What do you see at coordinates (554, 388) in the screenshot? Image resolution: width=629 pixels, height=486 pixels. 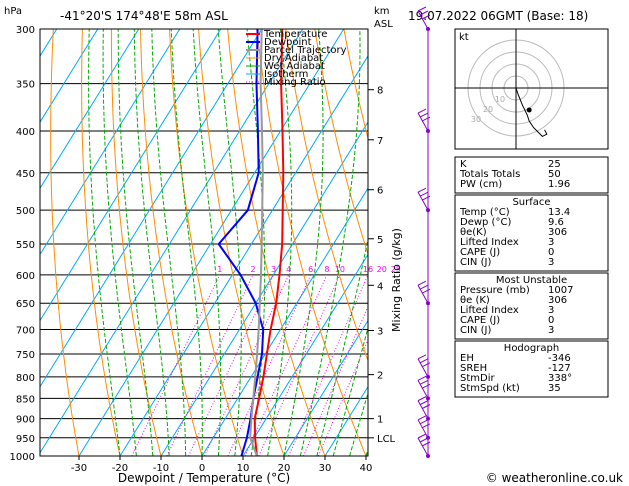 I see `indices-hodograph-row-value: 35` at bounding box center [554, 388].